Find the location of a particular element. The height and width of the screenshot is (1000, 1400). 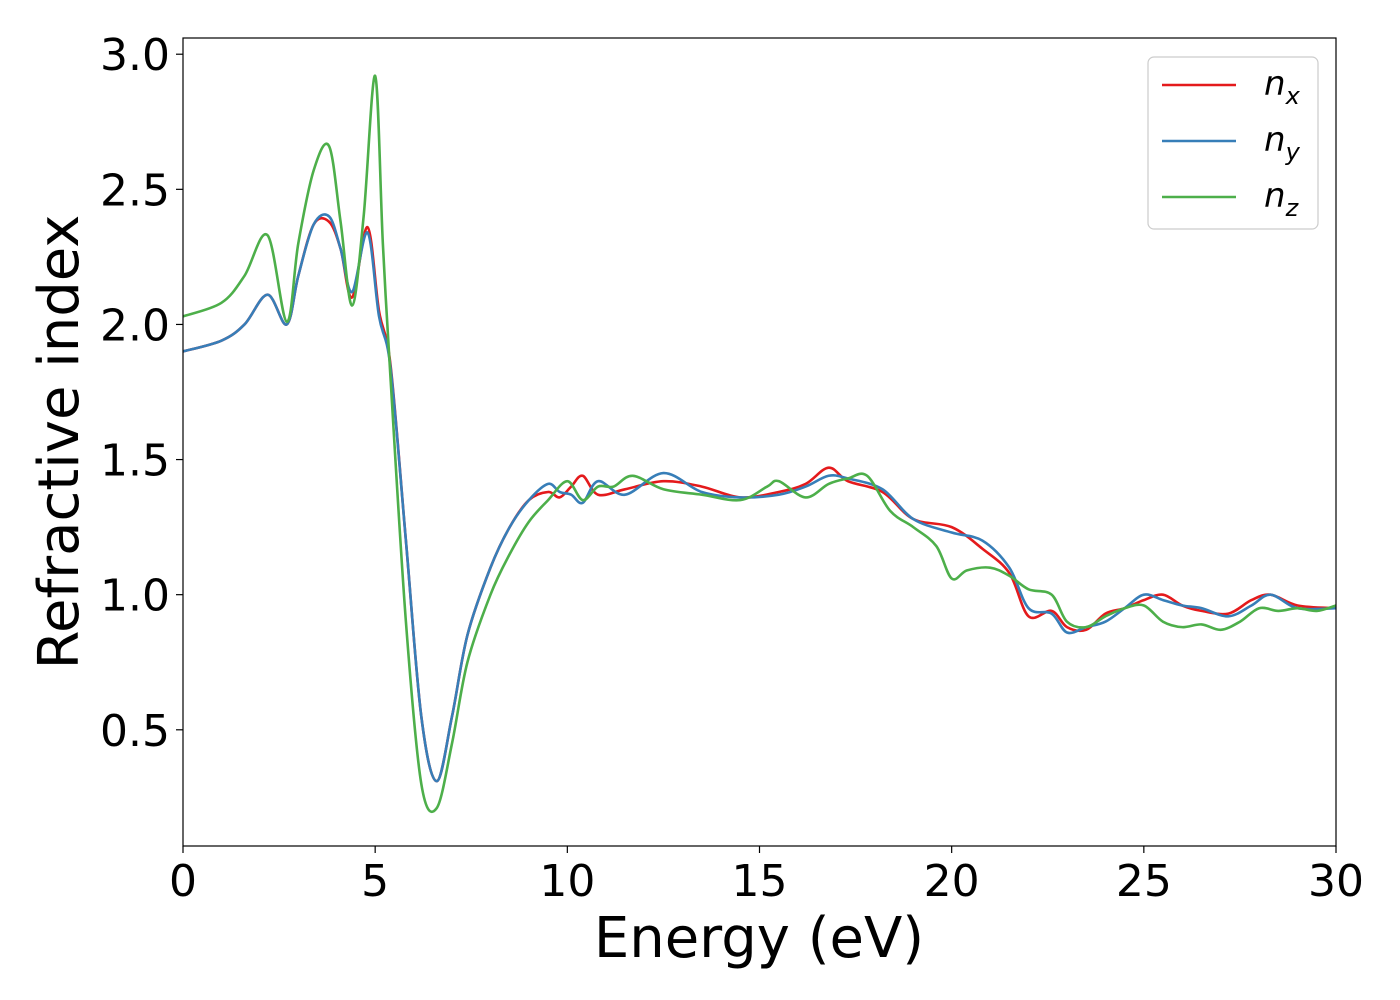

legend-label-ny: ny is located at coordinates (1282, 143).